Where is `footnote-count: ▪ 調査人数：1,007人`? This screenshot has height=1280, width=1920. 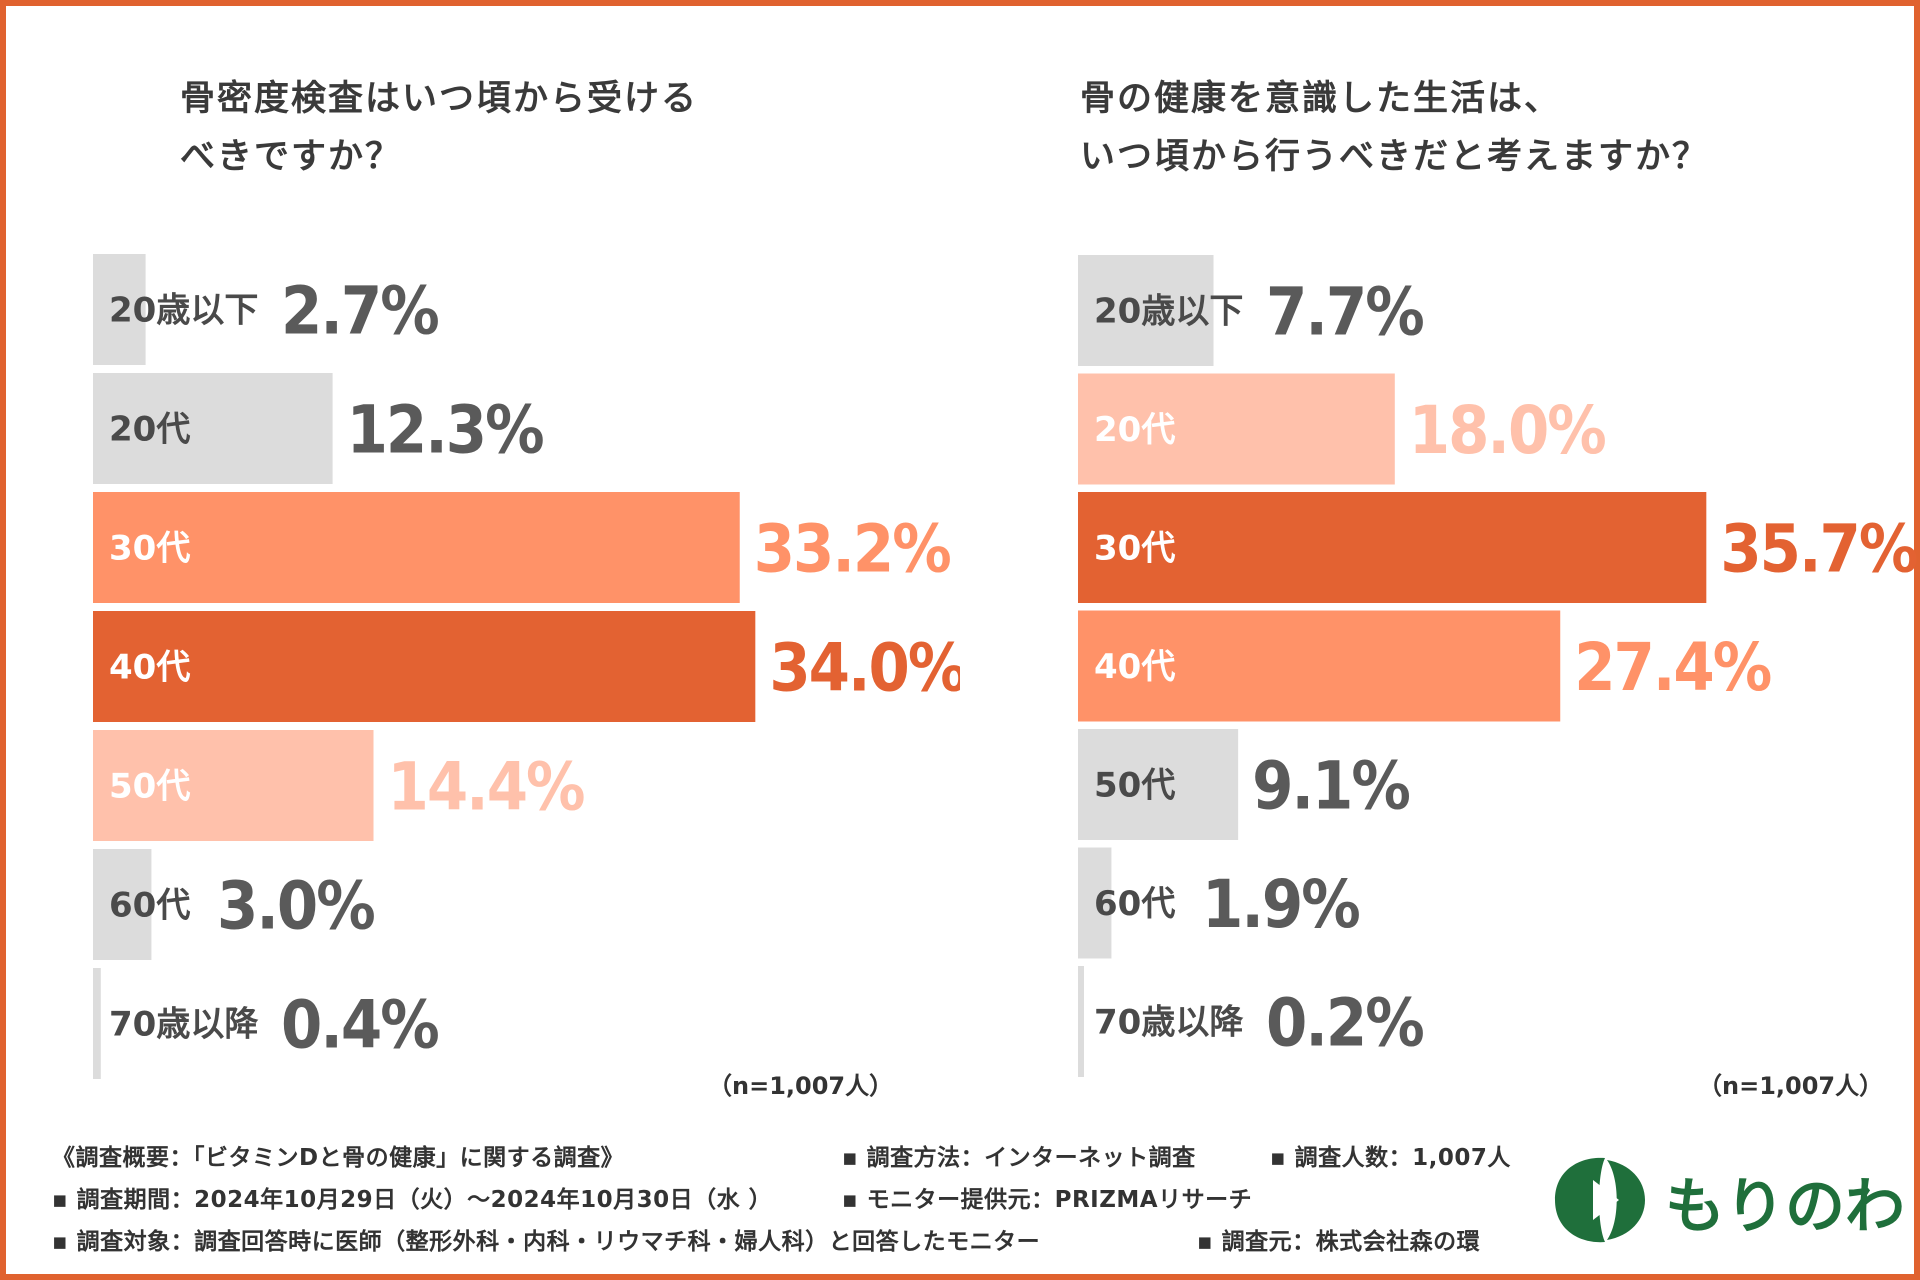 footnote-count: ▪ 調査人数：1,007人 is located at coordinates (1390, 1158).